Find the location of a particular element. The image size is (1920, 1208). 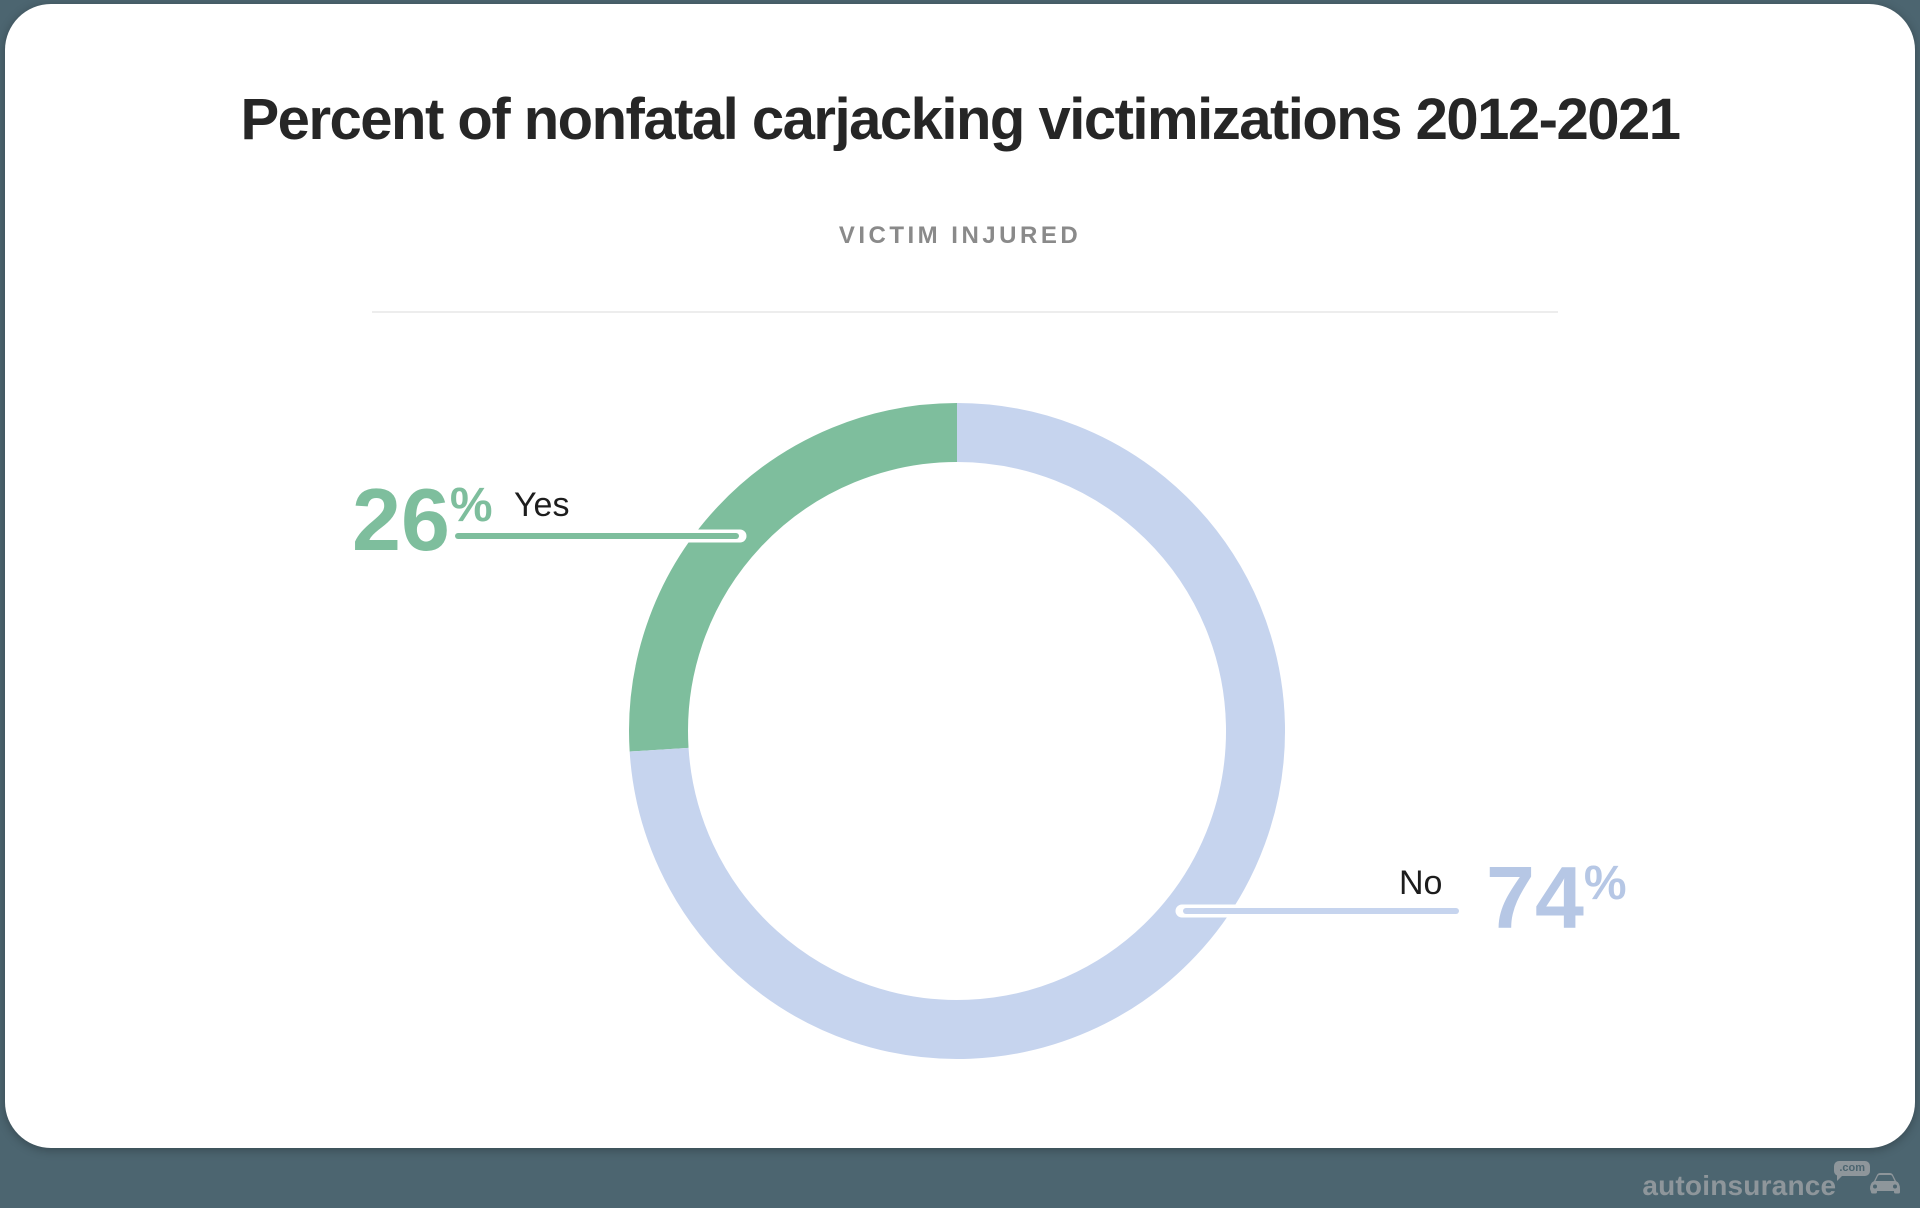

chart-subtitle: VICTIM INJURED is located at coordinates (960, 235).